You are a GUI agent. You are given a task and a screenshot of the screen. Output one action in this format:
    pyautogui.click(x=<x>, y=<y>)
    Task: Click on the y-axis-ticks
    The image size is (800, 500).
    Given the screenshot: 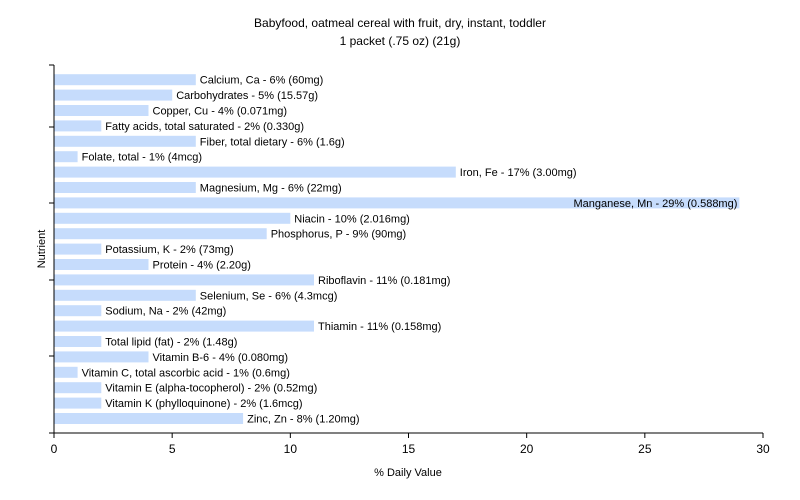 What is the action you would take?
    pyautogui.click(x=51, y=249)
    